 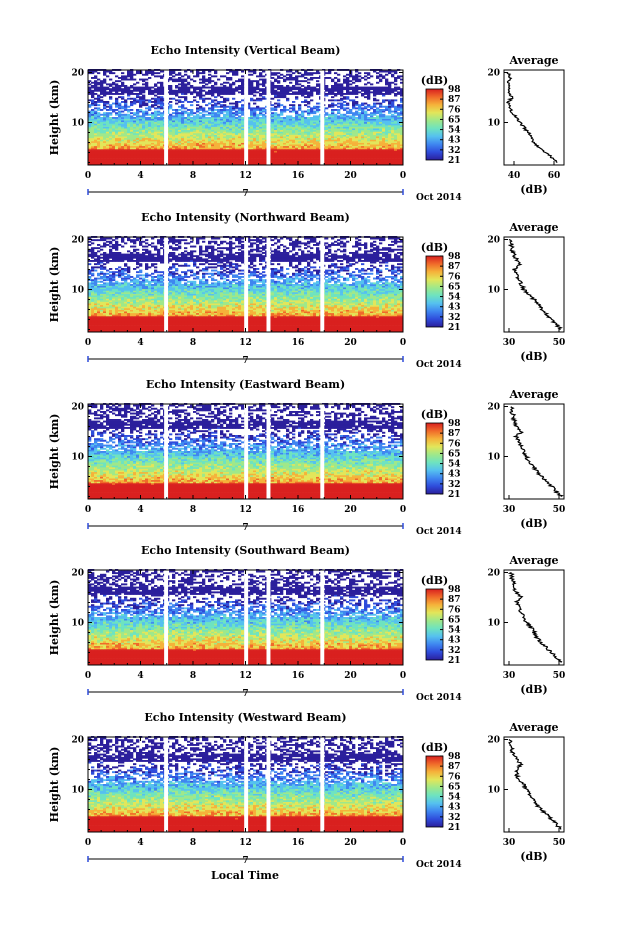 I want to click on average-x-tick-label: 60, so click(x=554, y=176).